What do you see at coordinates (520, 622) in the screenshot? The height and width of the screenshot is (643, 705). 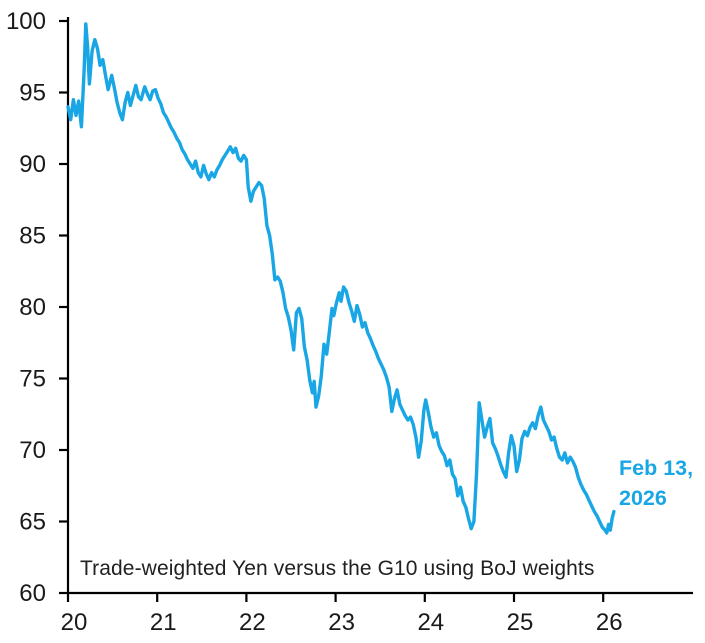 I see `x-tick-label: 25` at bounding box center [520, 622].